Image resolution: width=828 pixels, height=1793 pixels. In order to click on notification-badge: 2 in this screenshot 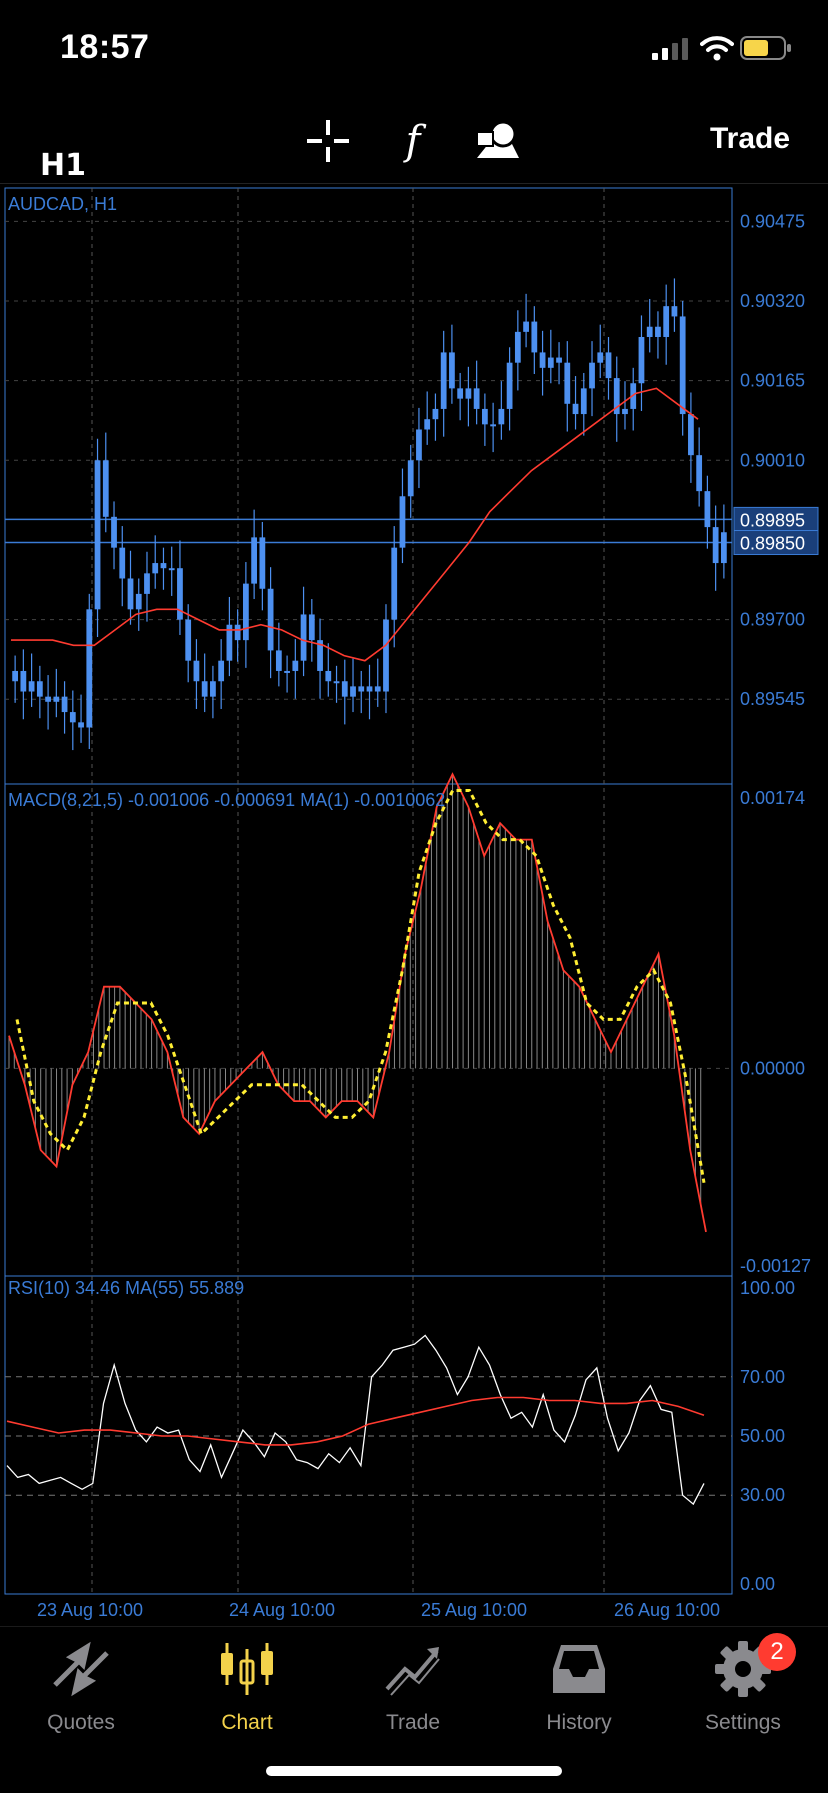, I will do `click(777, 1652)`.